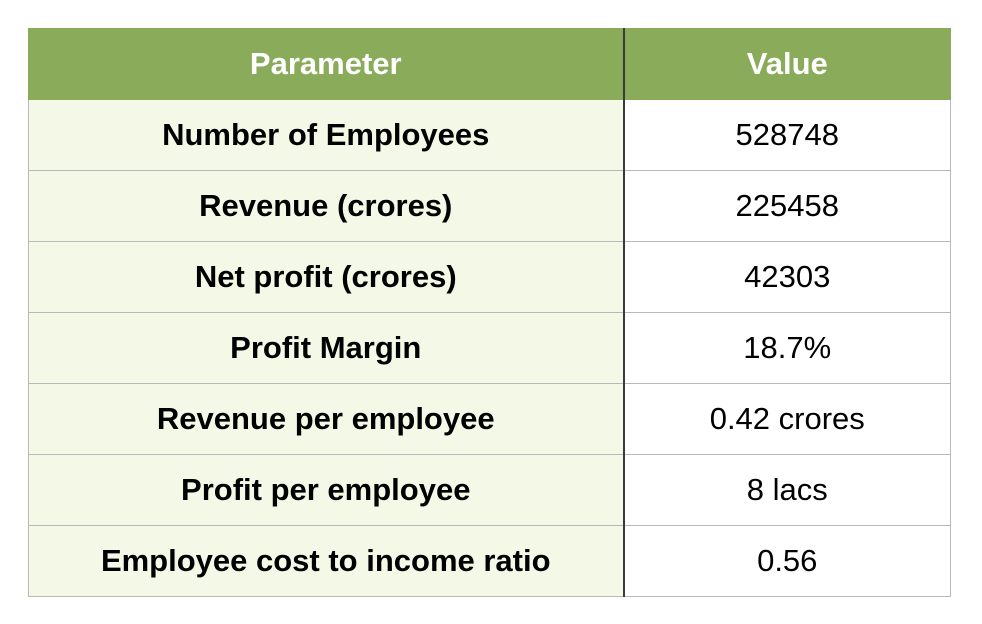 The image size is (982, 624). I want to click on parameter-cell: Profit Margin, so click(326, 348).